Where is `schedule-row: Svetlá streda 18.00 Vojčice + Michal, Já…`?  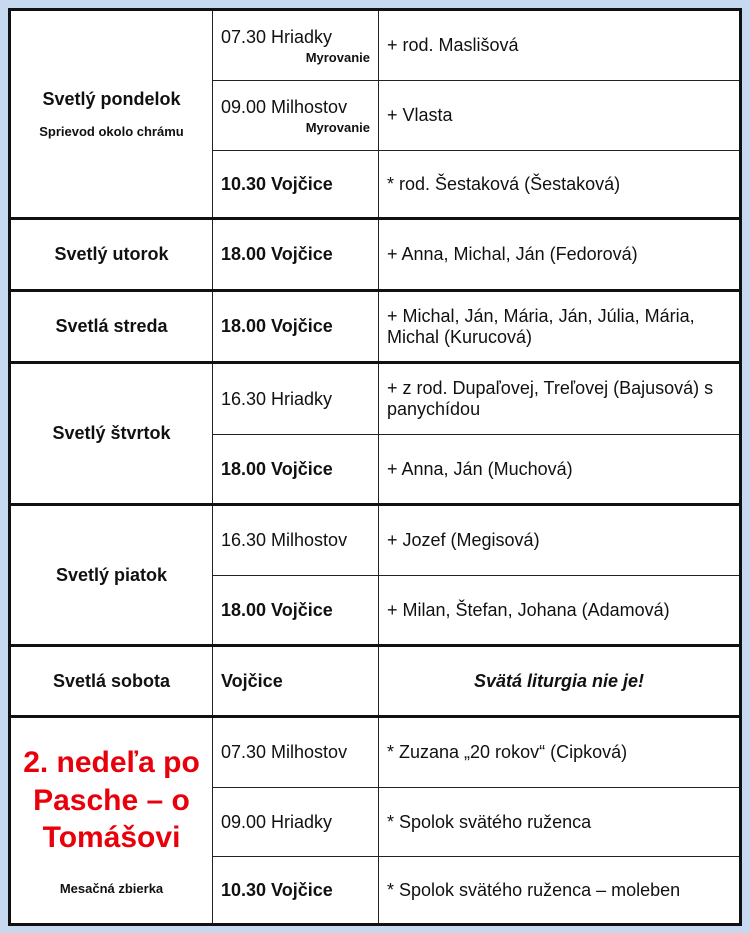
schedule-row: Svetlá streda 18.00 Vojčice + Michal, Já… is located at coordinates (375, 326).